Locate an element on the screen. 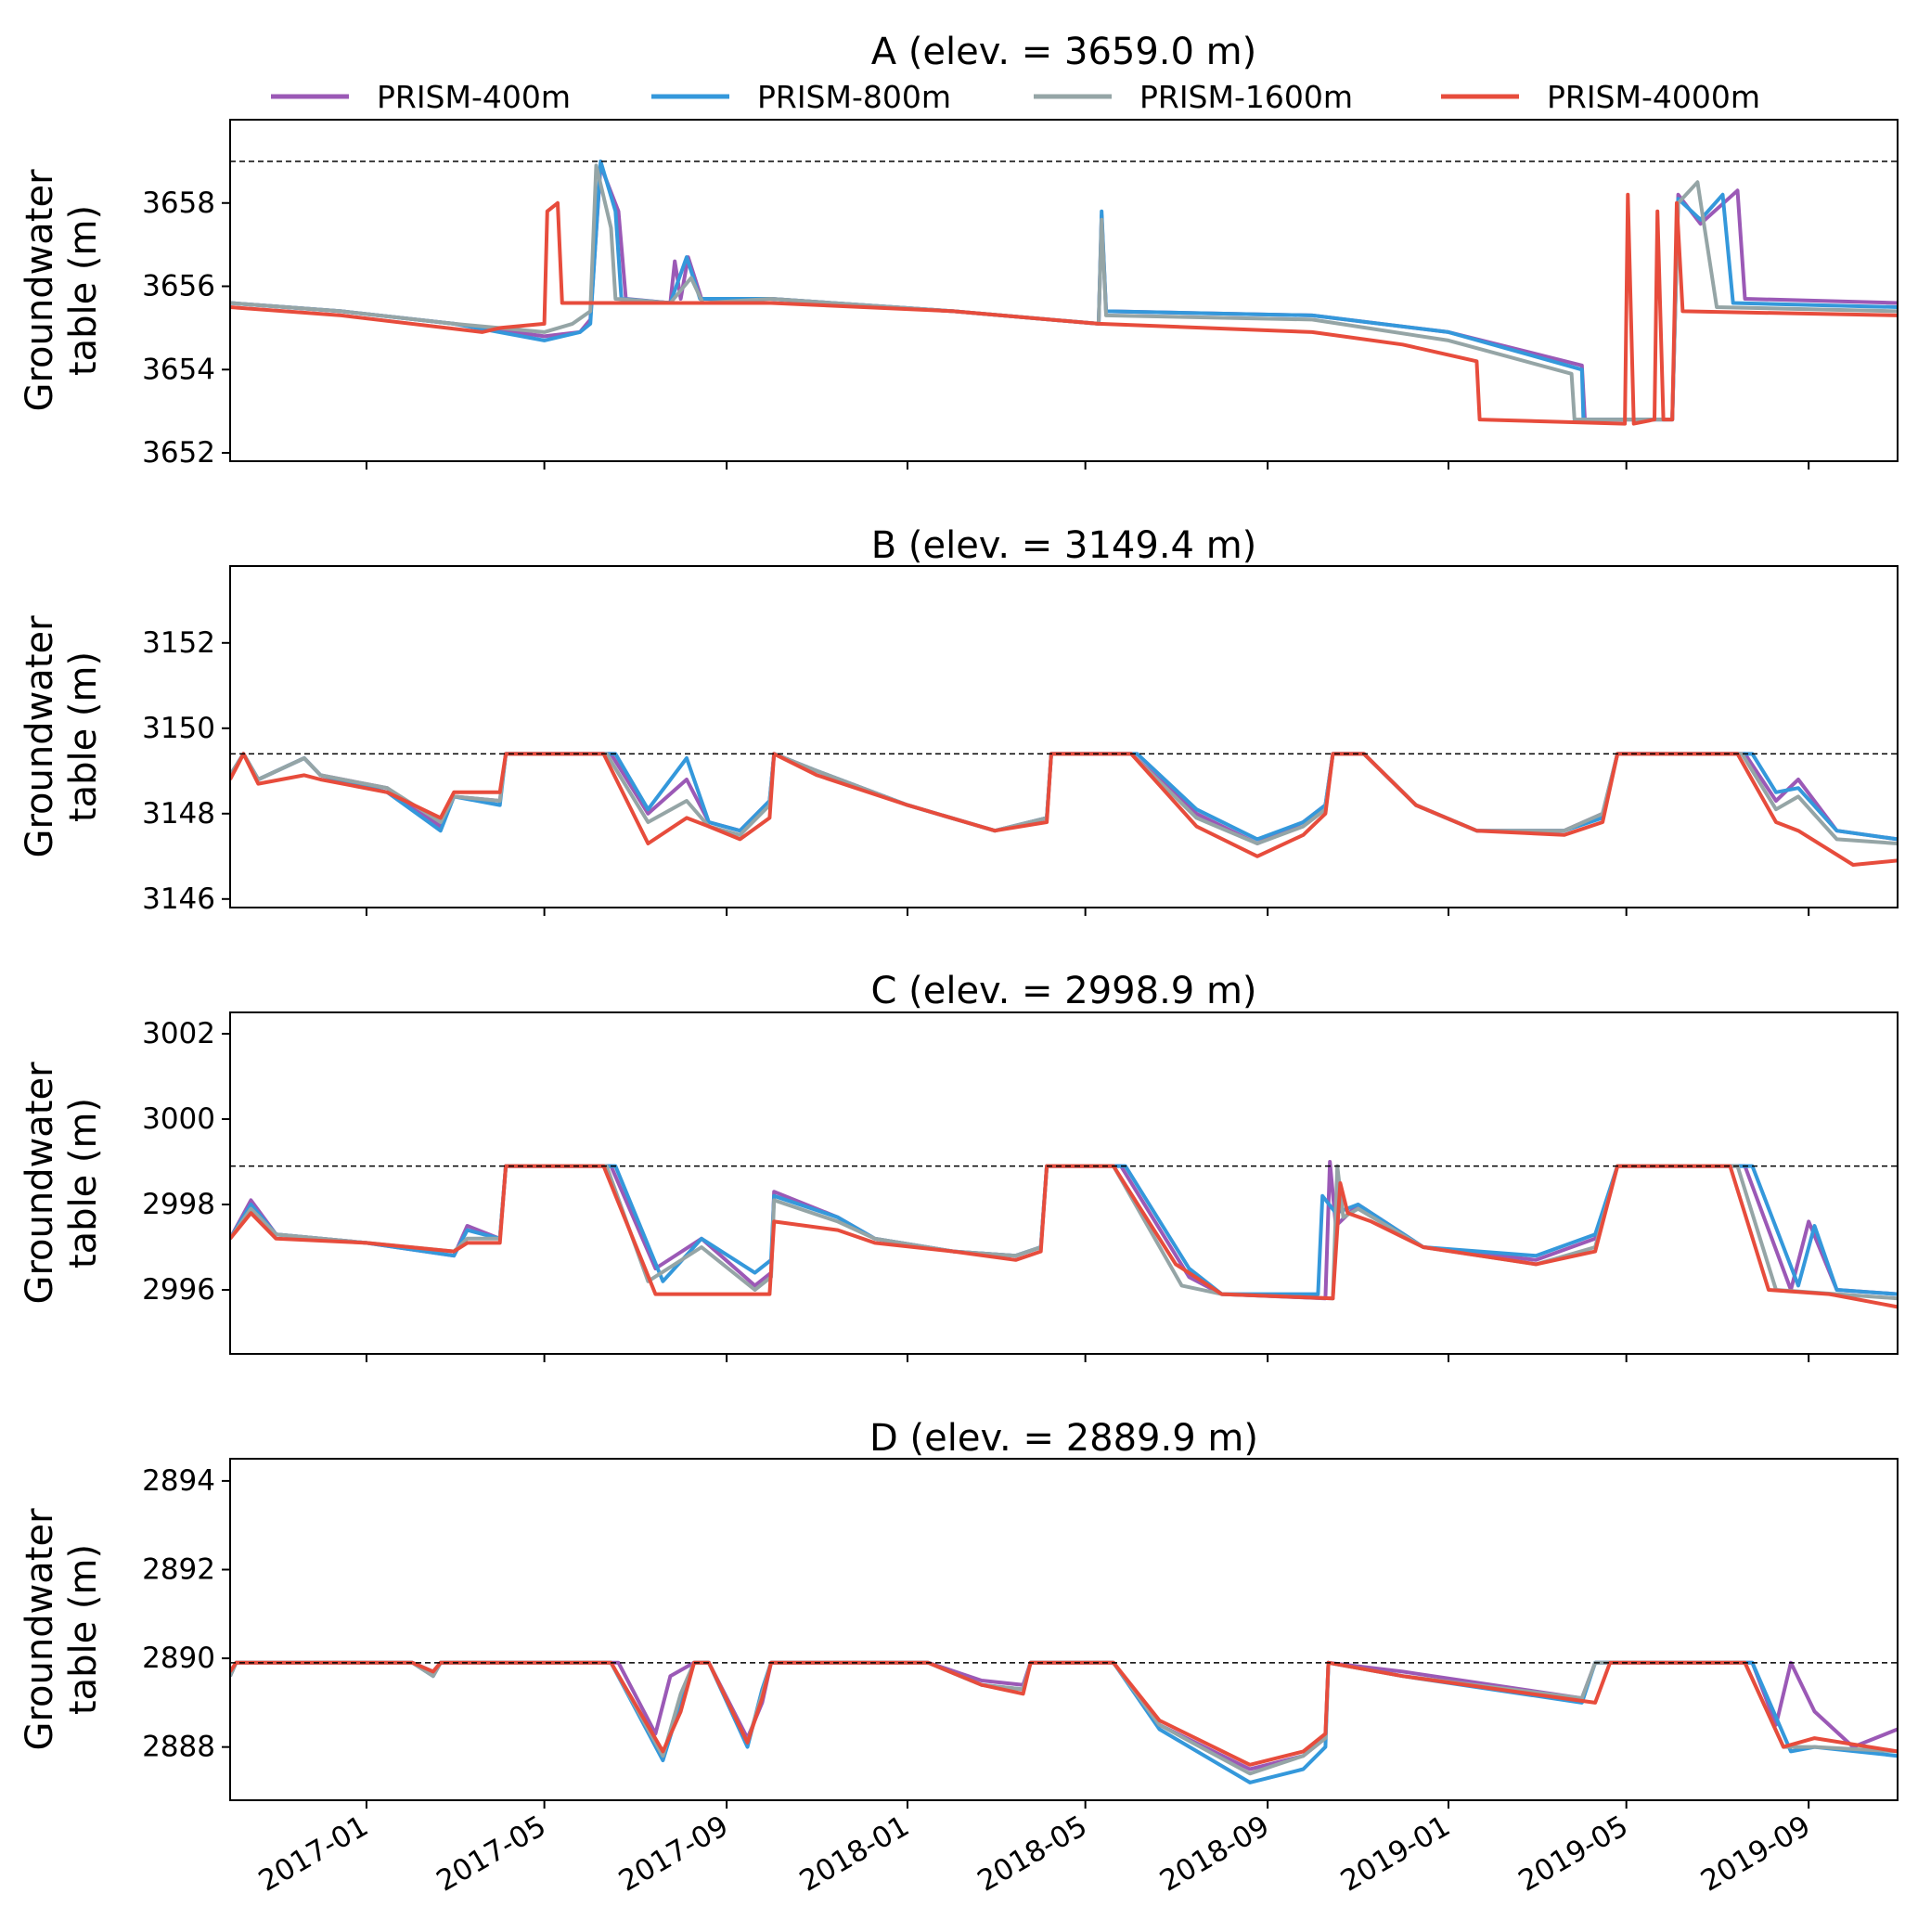  legend-item-prism-4000m: PRISM-4000m is located at coordinates (1600, 97).